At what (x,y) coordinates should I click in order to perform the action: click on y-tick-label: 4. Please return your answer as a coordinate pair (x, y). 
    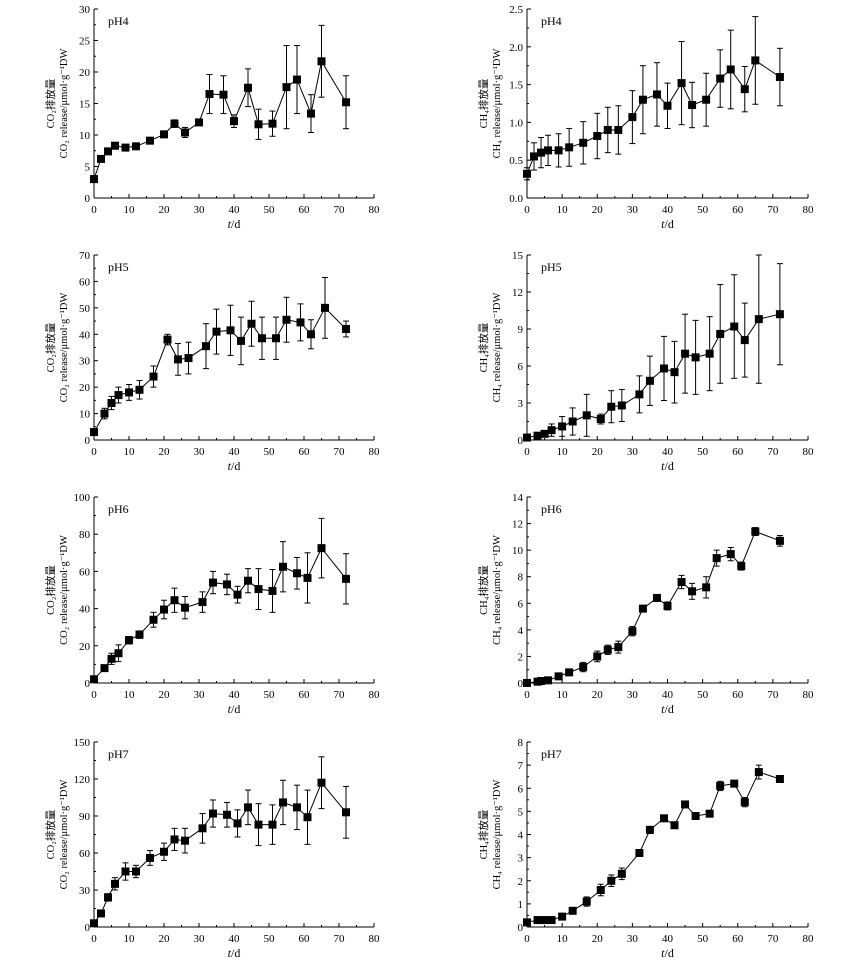
    Looking at the image, I should click on (521, 836).